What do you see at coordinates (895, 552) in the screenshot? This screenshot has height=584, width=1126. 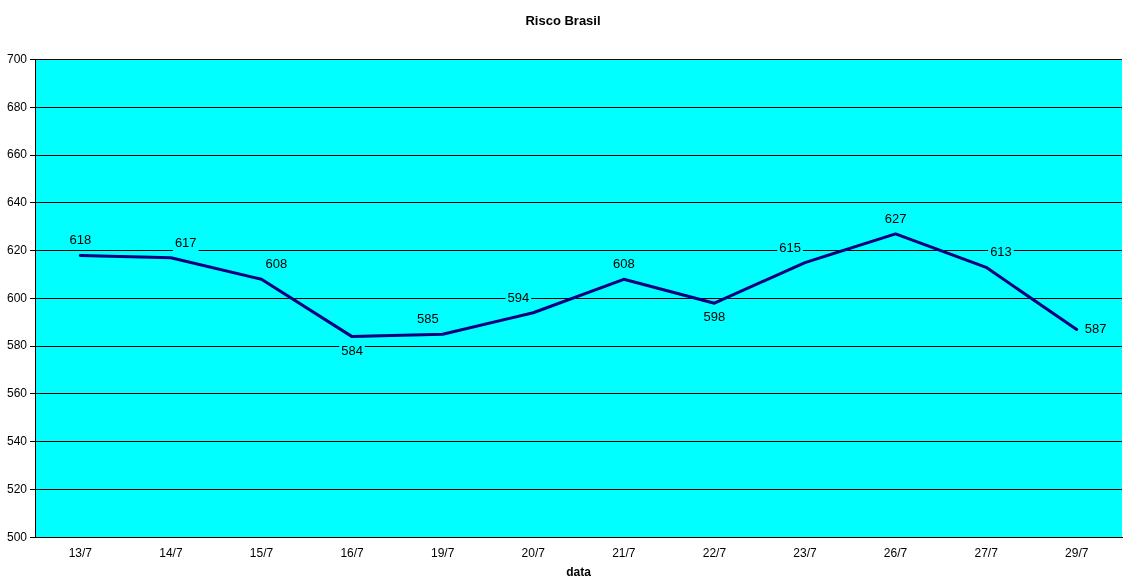 I see `x-tick-label: 26/7` at bounding box center [895, 552].